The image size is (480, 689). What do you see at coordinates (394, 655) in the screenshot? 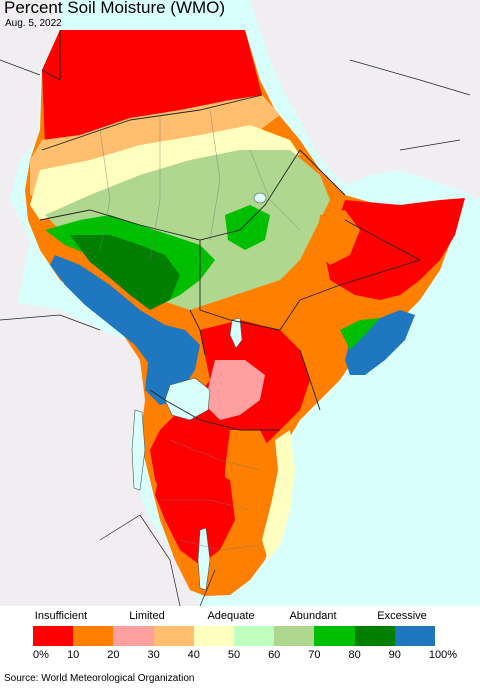
I see `legend-tick-label: 90` at bounding box center [394, 655].